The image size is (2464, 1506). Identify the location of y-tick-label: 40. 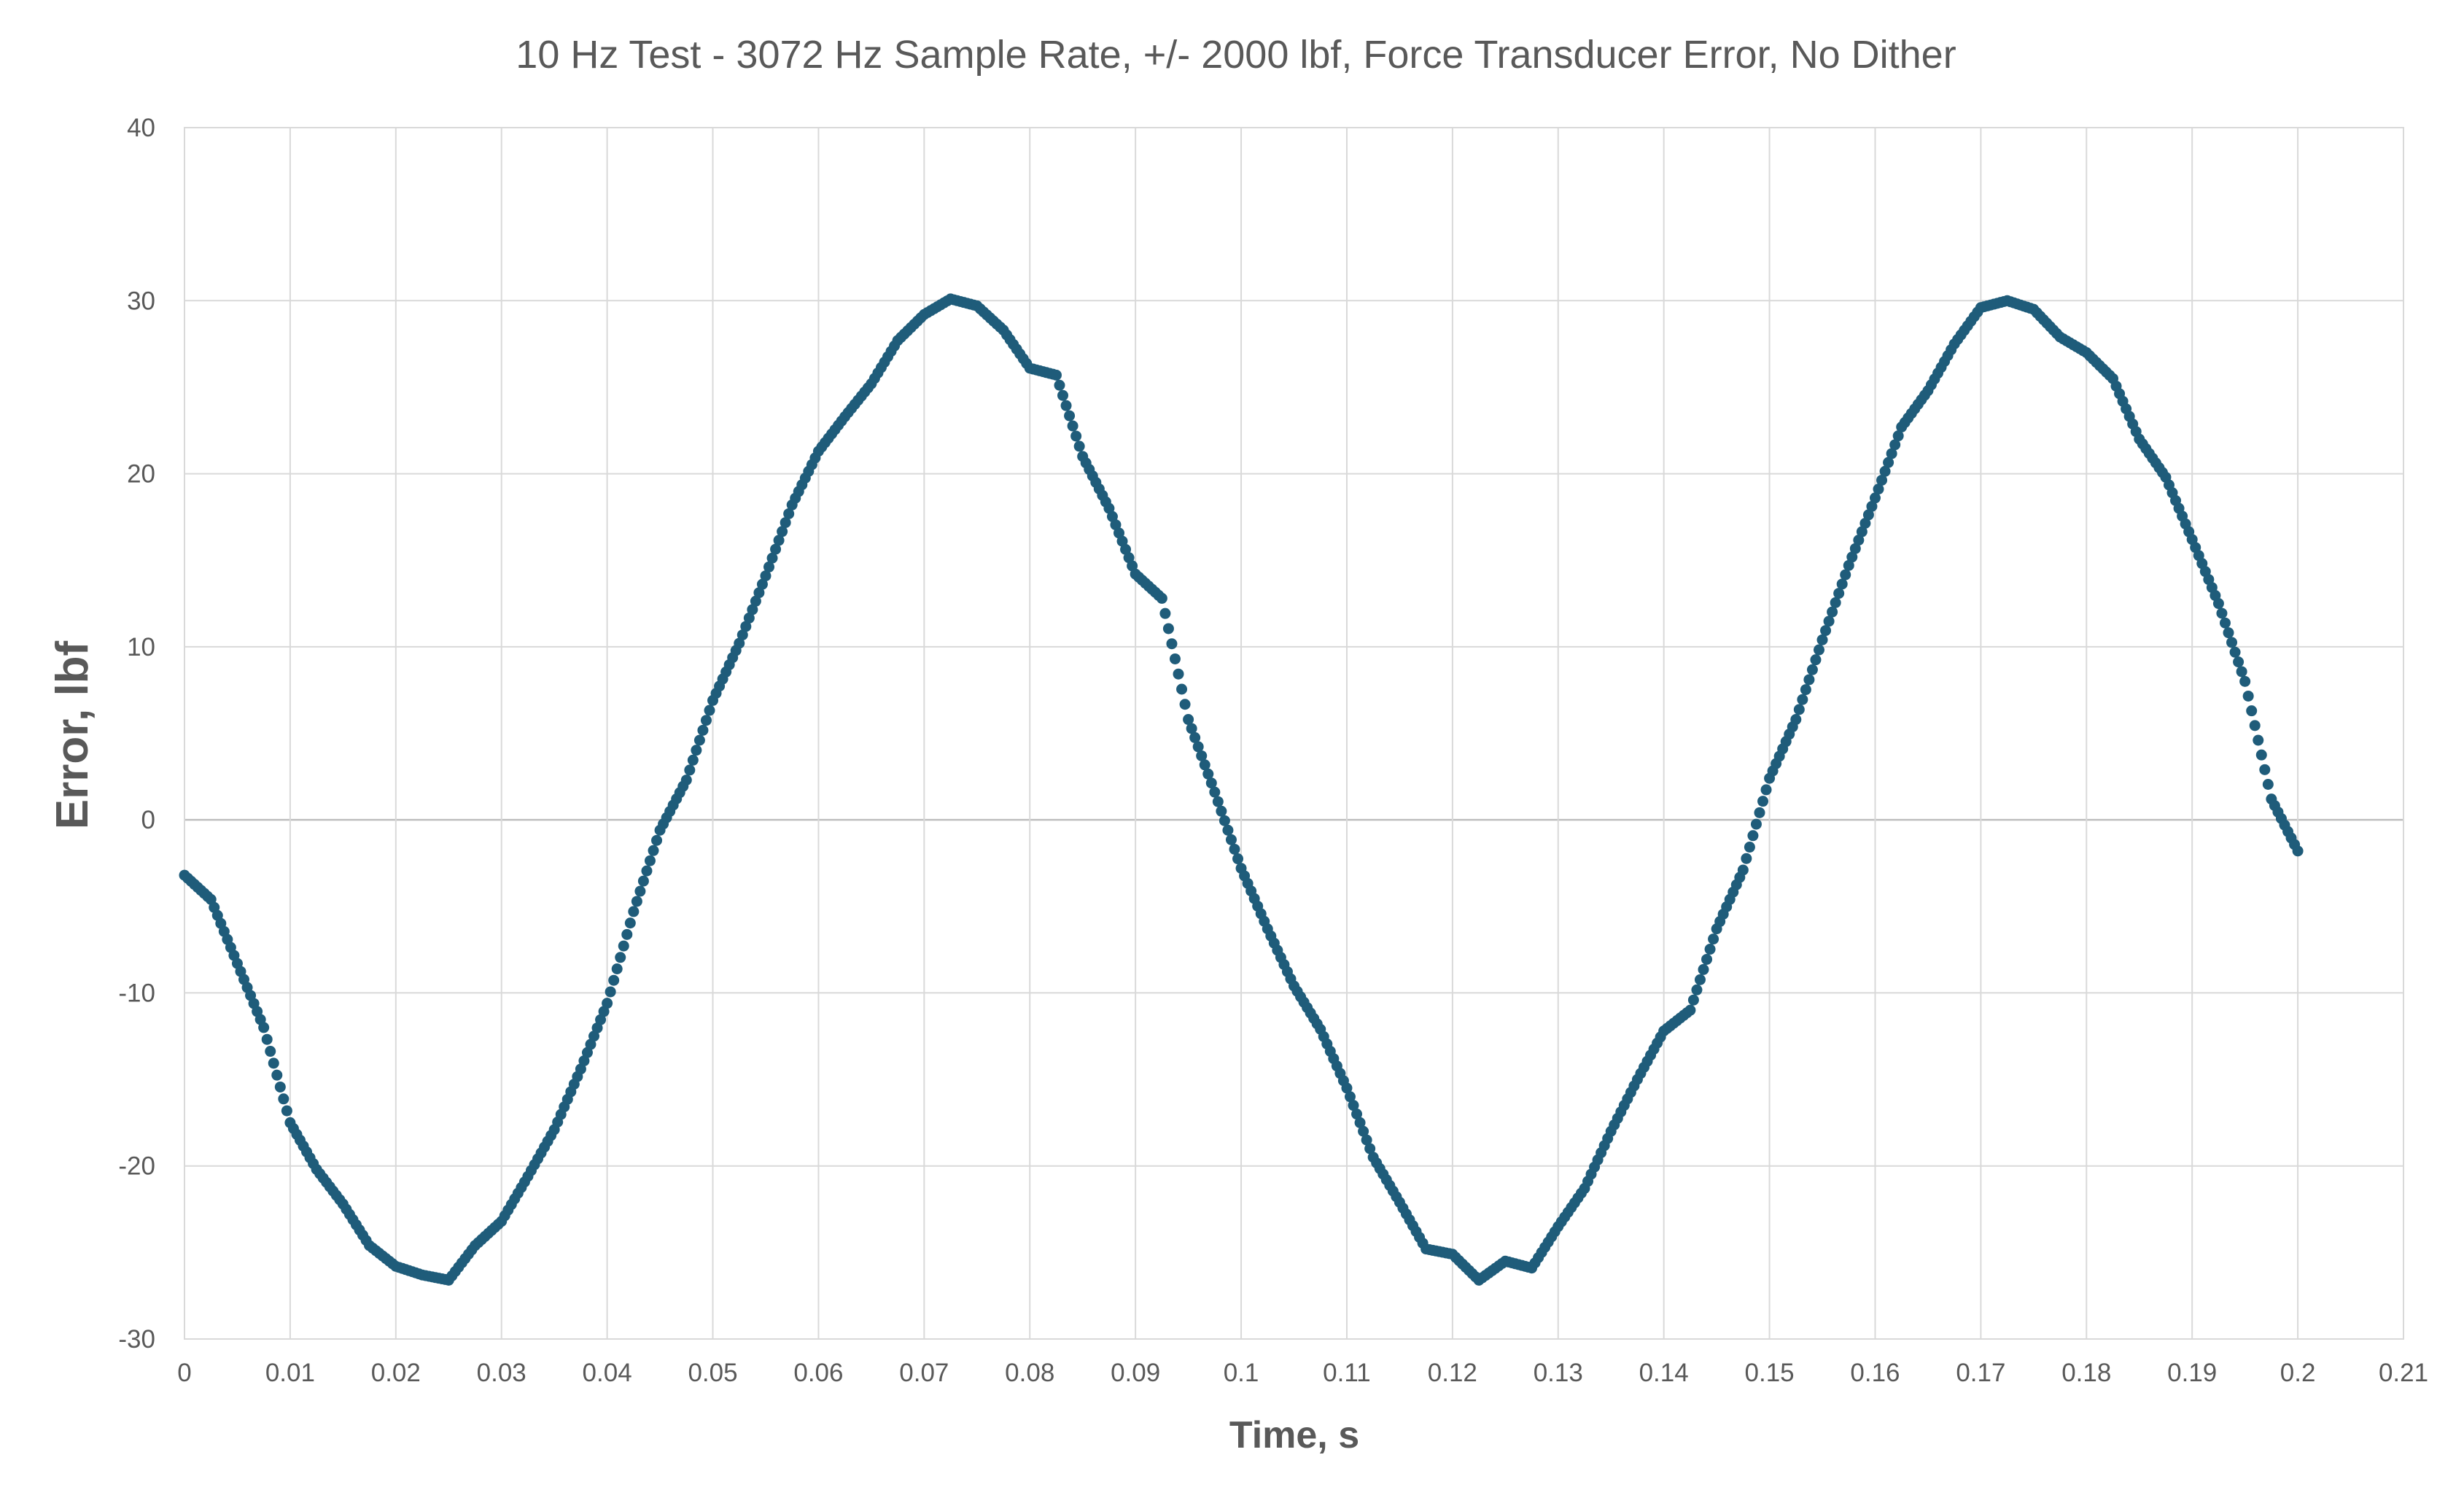
(141, 128).